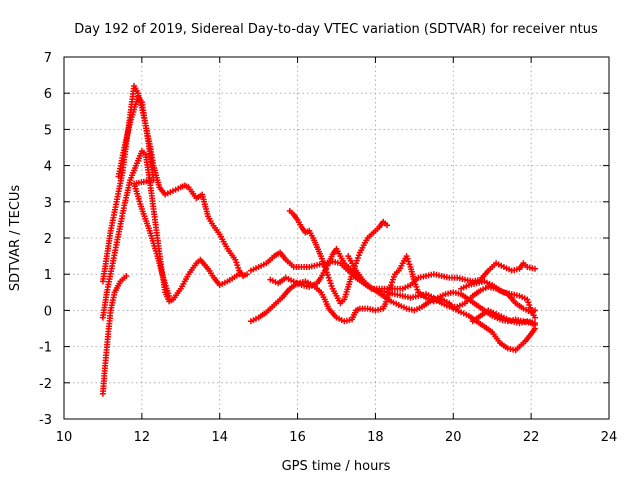 This screenshot has height=480, width=640. What do you see at coordinates (609, 437) in the screenshot?
I see `x-tick-label: 24` at bounding box center [609, 437].